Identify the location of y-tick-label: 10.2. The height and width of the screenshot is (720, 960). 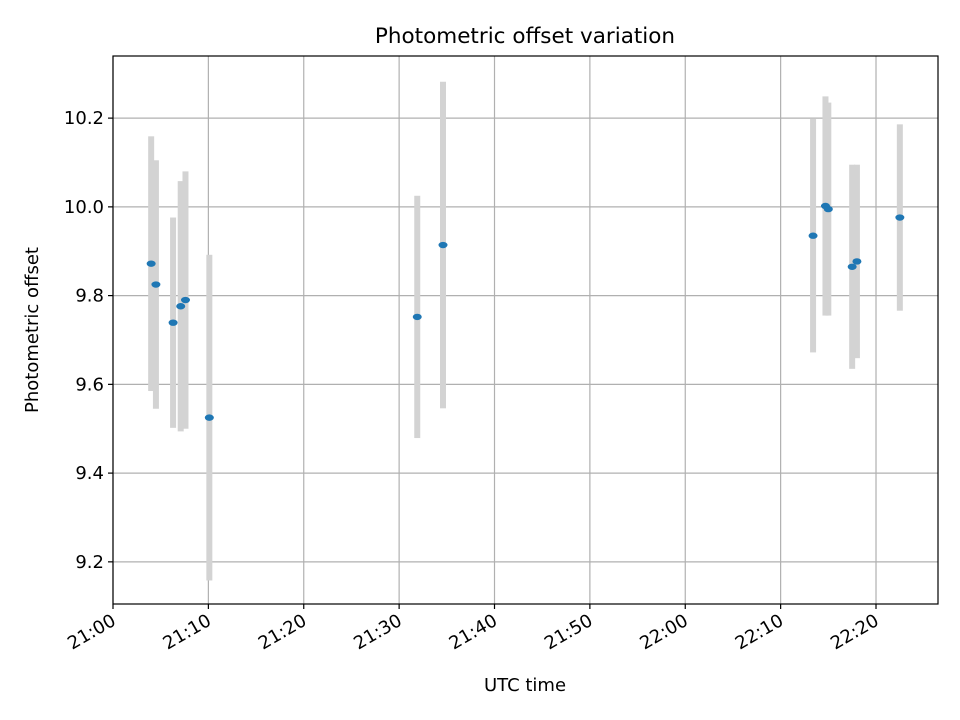
(84, 118).